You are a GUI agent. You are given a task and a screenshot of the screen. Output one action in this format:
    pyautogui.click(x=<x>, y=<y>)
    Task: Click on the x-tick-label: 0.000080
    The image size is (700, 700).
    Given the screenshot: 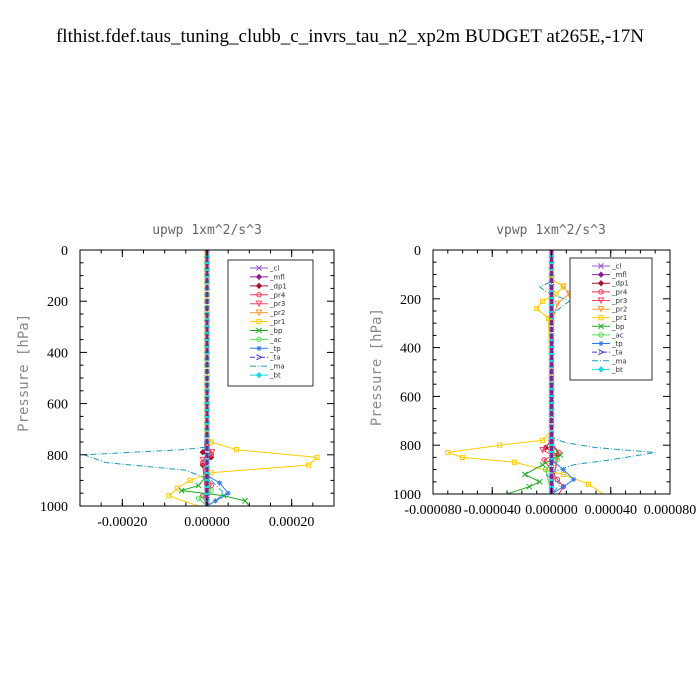 What is the action you would take?
    pyautogui.click(x=670, y=510)
    